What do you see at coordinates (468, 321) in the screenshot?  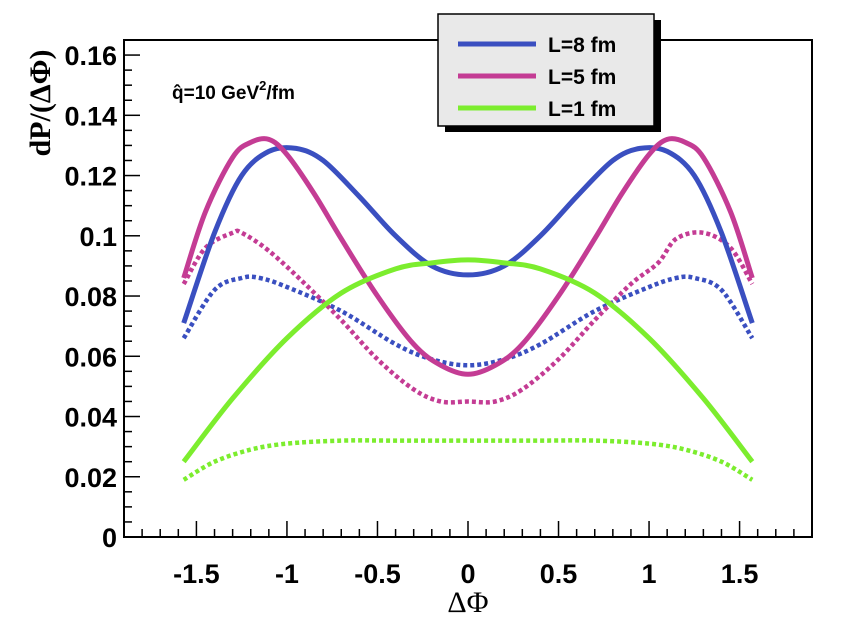 I see `series-l-8-fm-dotted` at bounding box center [468, 321].